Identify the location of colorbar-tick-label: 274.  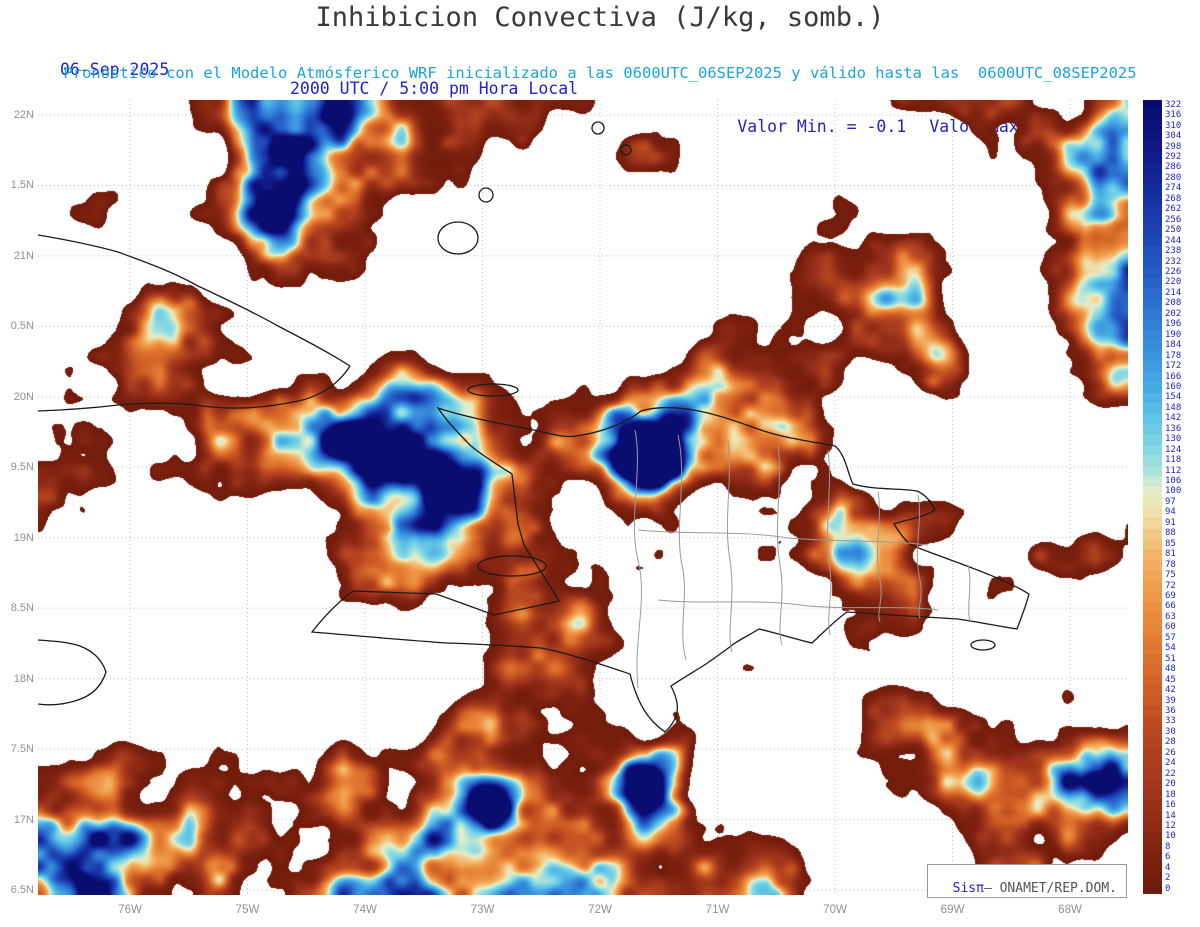
(1173, 188).